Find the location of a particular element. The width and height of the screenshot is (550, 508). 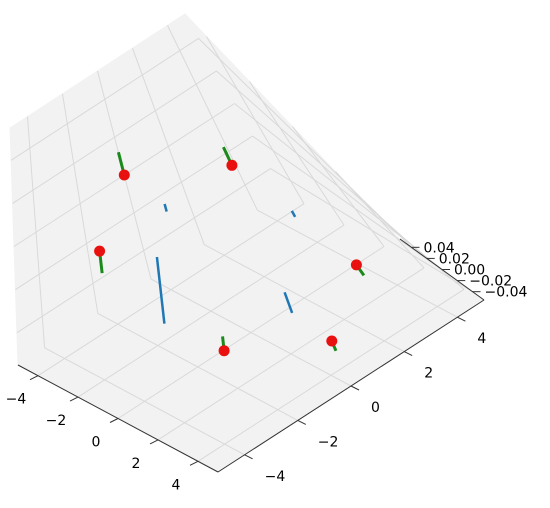

x-tick-label-4: 4 is located at coordinates (176, 485).